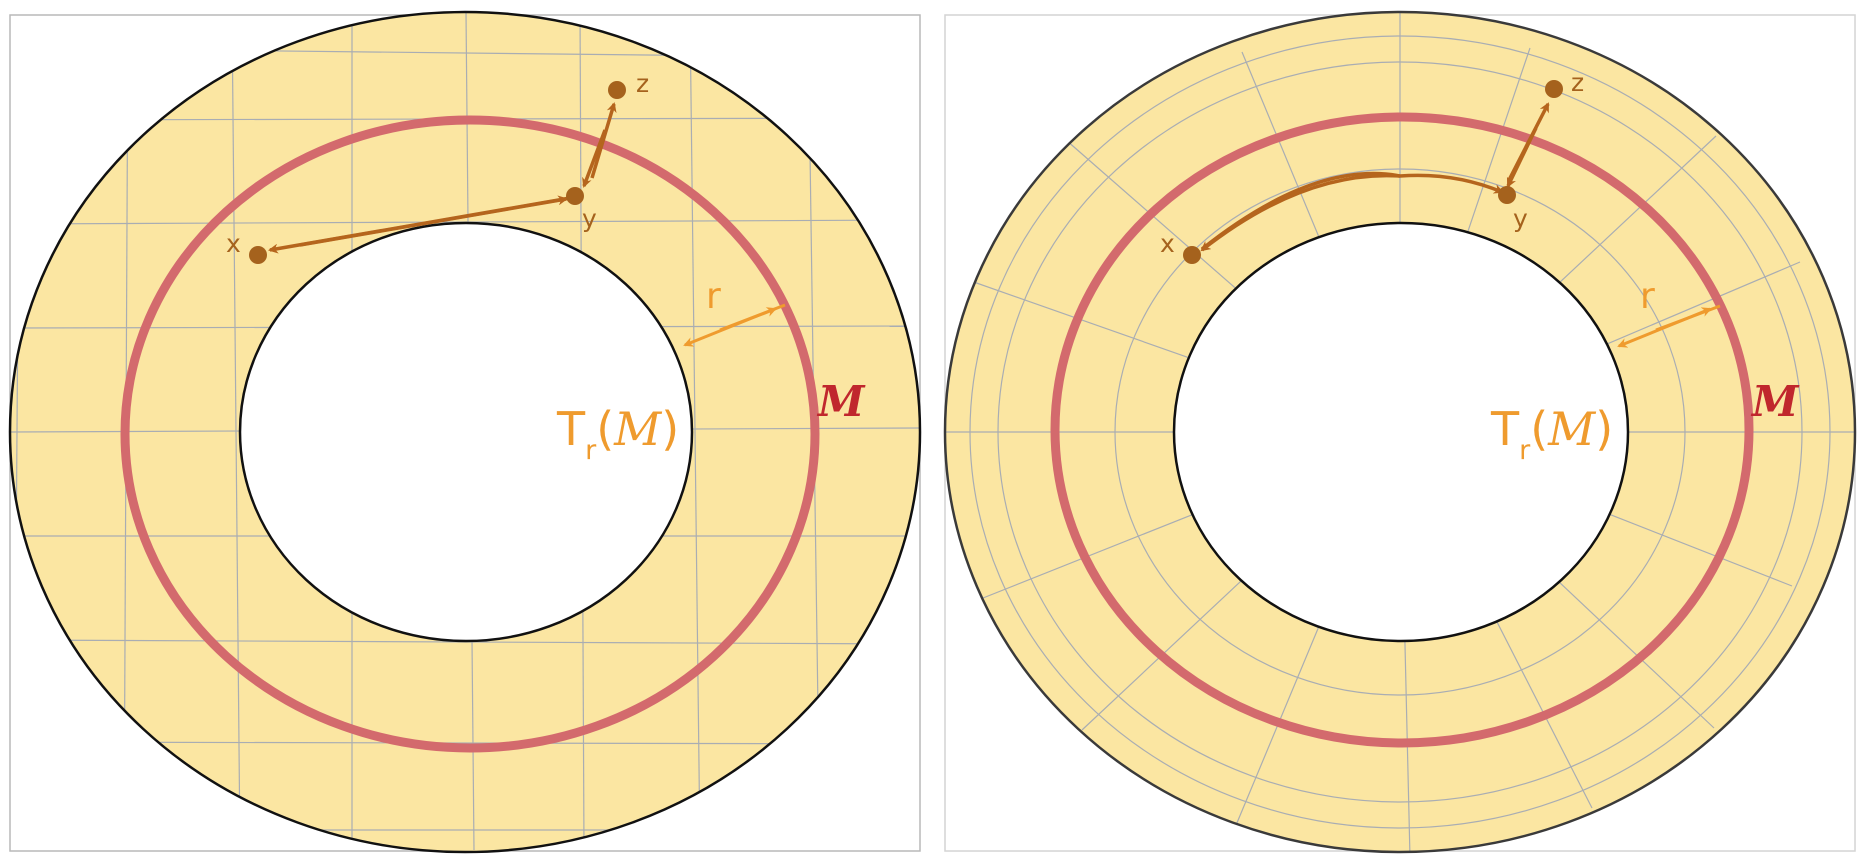 This screenshot has width=1868, height=858. What do you see at coordinates (433, 221) in the screenshot?
I see `arrow-x-to-y` at bounding box center [433, 221].